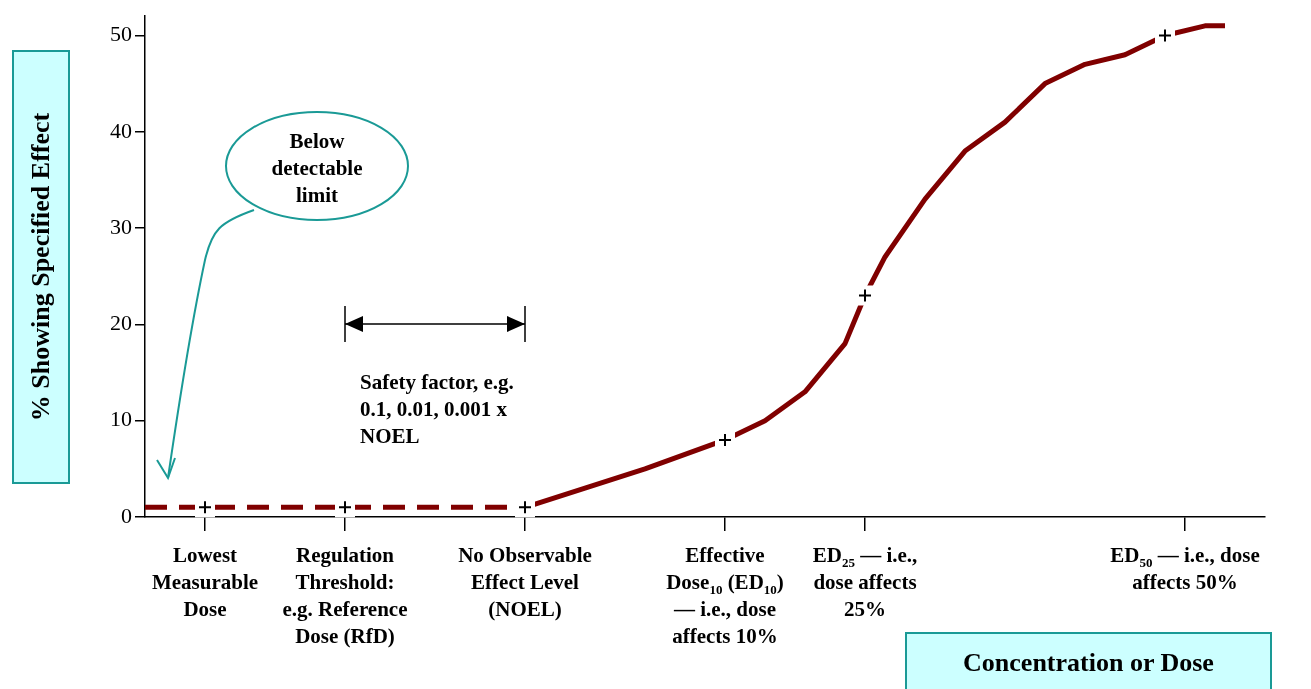 The width and height of the screenshot is (1311, 689). I want to click on y-tick-label: 0, so click(126, 515).